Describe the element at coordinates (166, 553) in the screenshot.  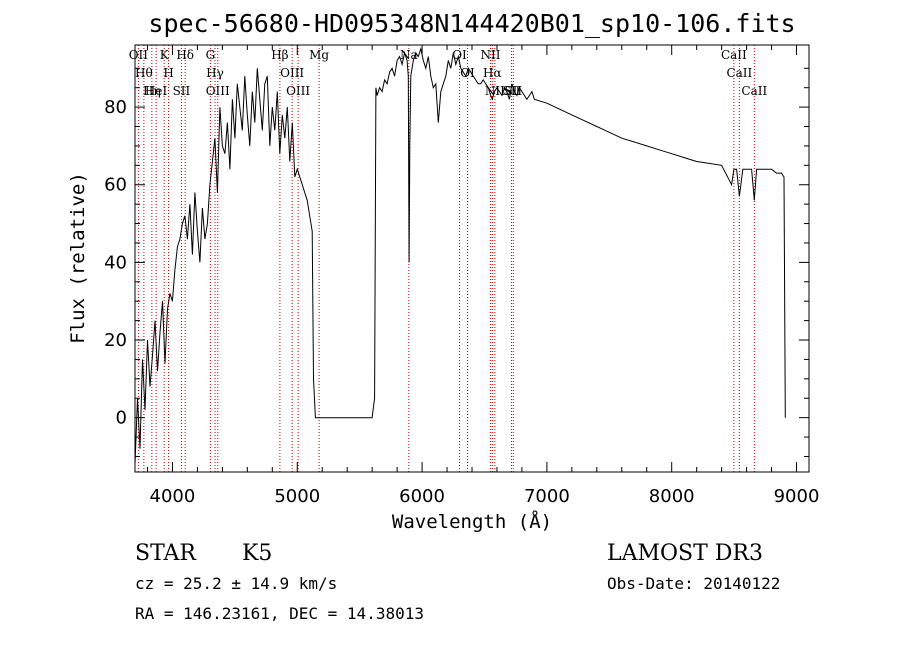
I see `object-class: STAR` at that location.